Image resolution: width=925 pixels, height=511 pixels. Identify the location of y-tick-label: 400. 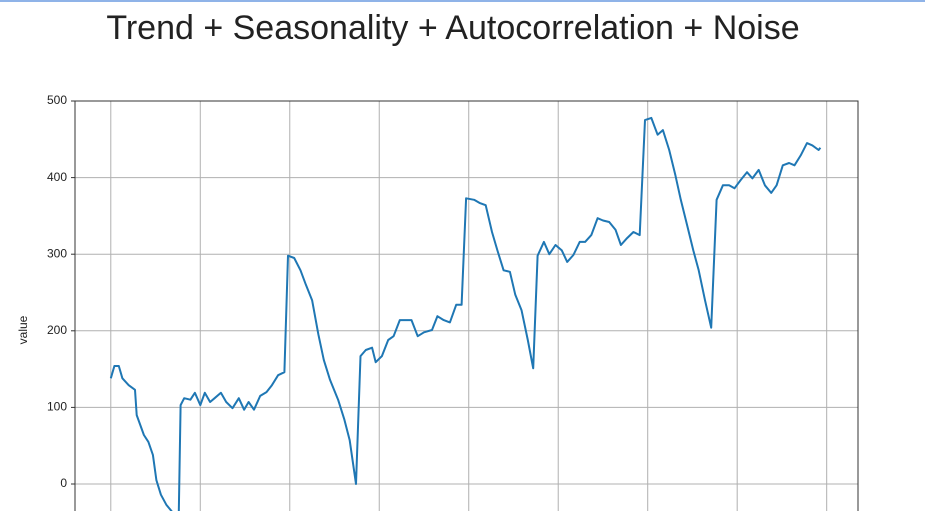
(57, 177).